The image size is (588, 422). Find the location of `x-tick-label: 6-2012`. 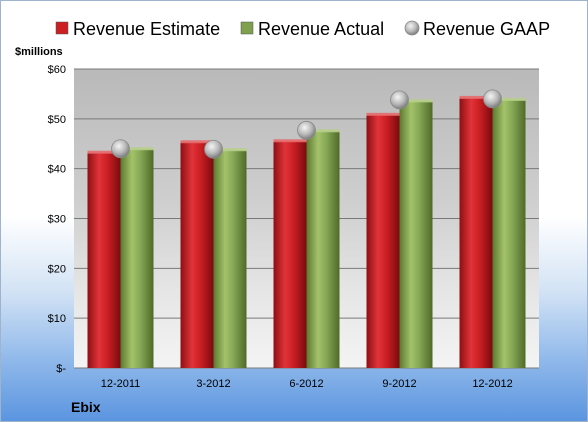

x-tick-label: 6-2012 is located at coordinates (306, 384).